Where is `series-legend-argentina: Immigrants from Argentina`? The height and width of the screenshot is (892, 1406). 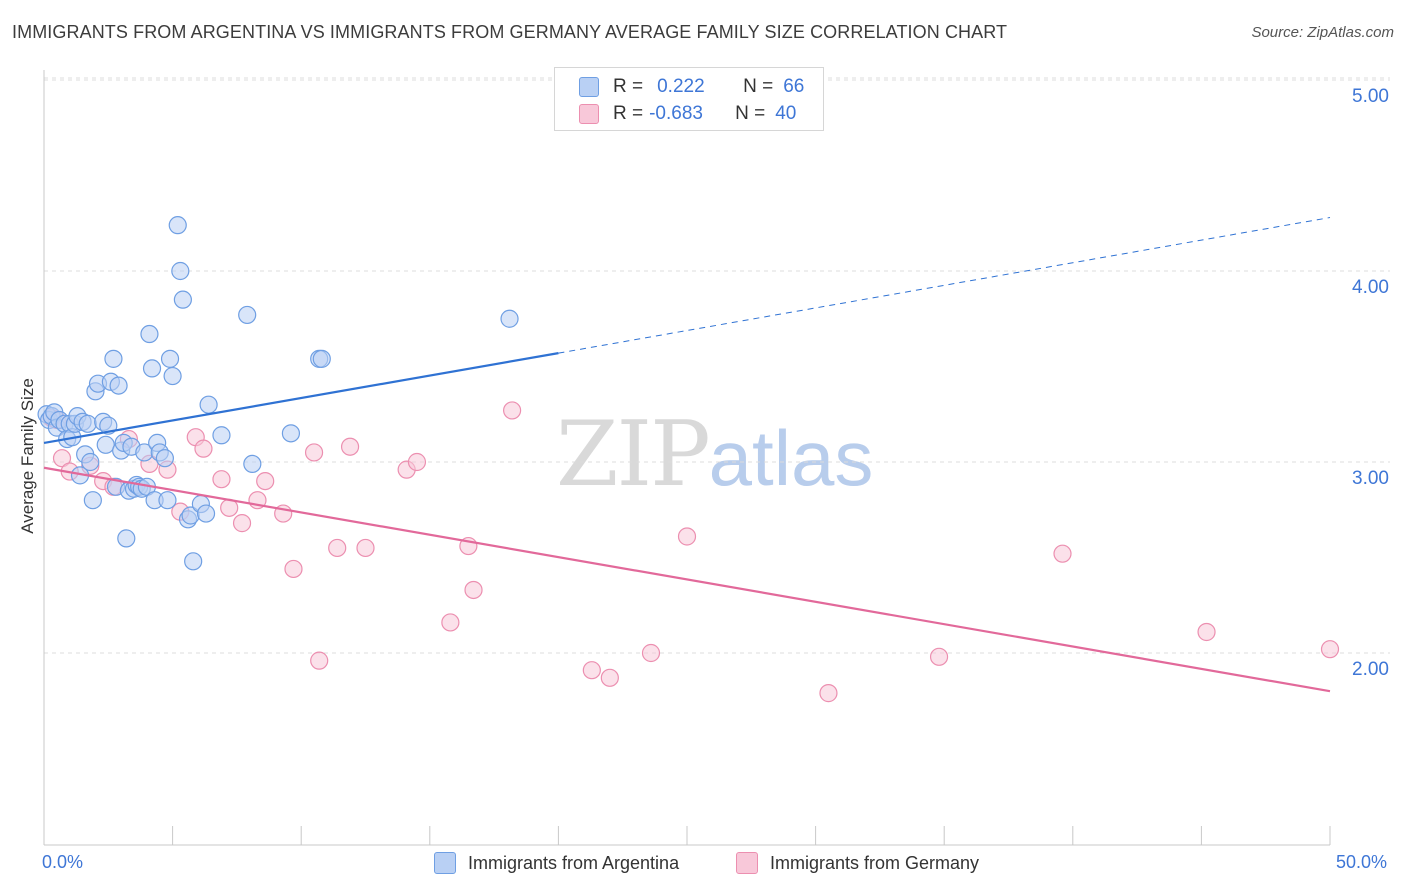
series-legend-argentina: Immigrants from Argentina is located at coordinates (556, 863).